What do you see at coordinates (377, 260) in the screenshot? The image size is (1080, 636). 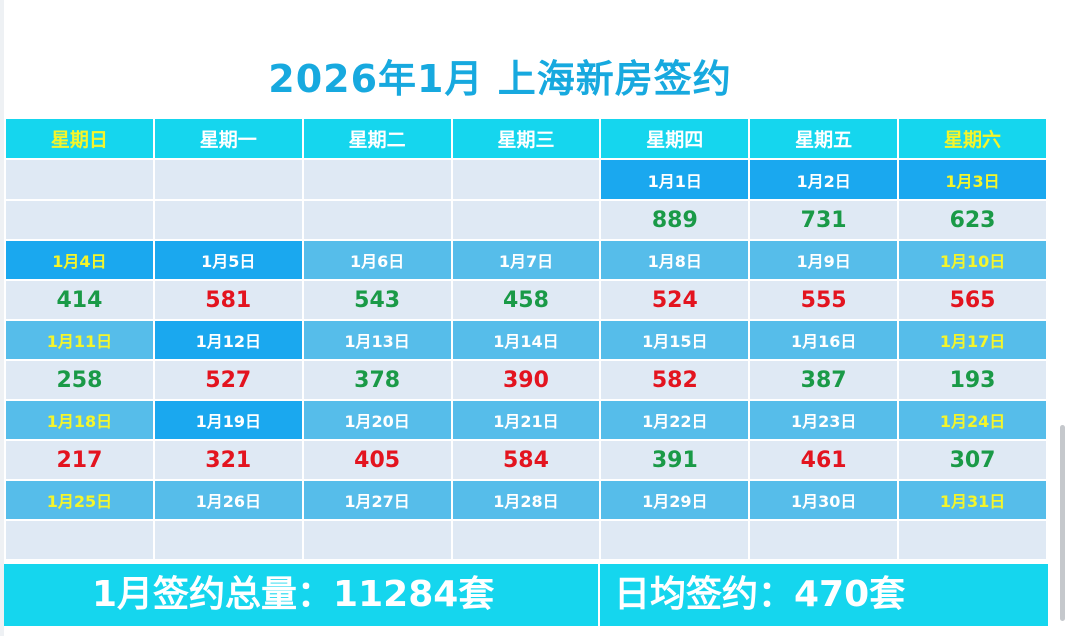 I see `date-cell: 1月6日` at bounding box center [377, 260].